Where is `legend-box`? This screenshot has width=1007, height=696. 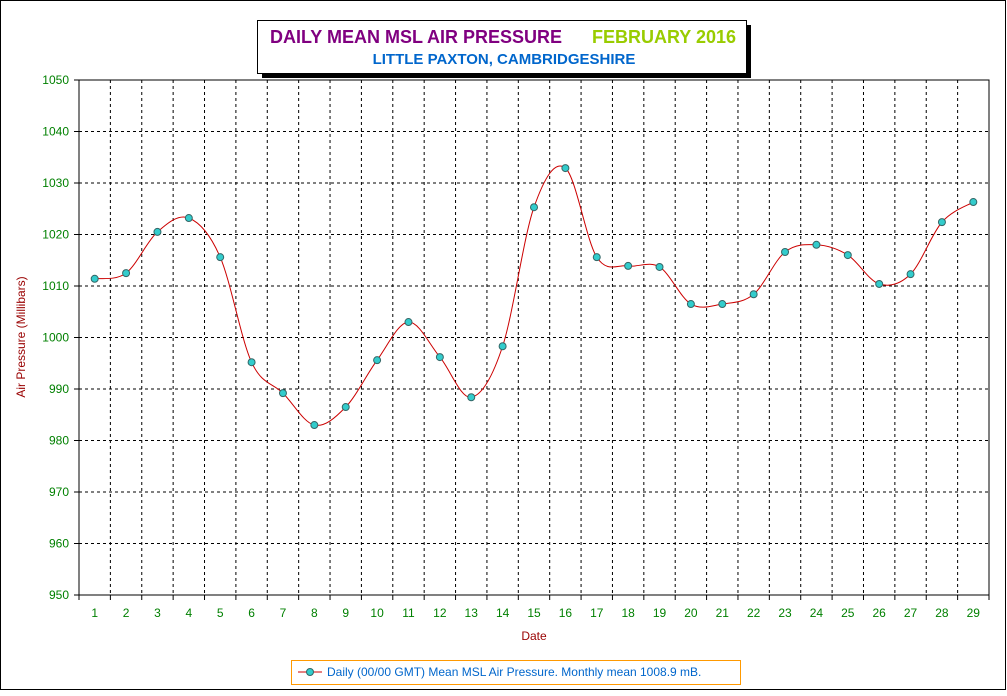
legend-box is located at coordinates (516, 672).